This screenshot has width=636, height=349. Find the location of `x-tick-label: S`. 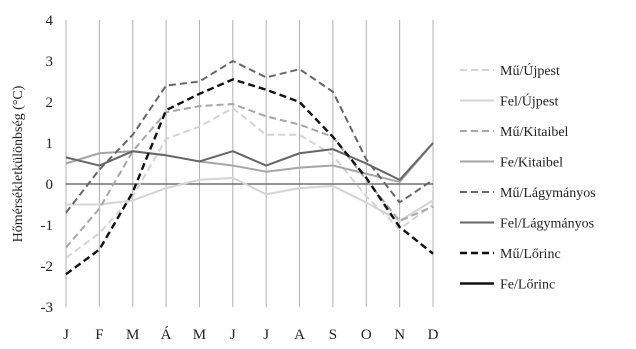

x-tick-label: S is located at coordinates (333, 335).